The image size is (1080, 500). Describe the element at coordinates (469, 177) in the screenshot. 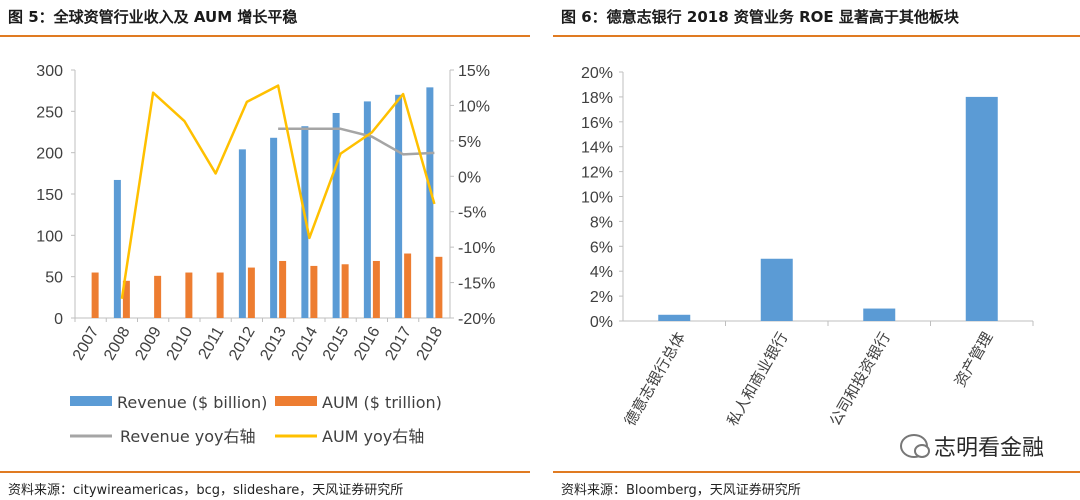

I see `y2-tick-label: 0%` at that location.